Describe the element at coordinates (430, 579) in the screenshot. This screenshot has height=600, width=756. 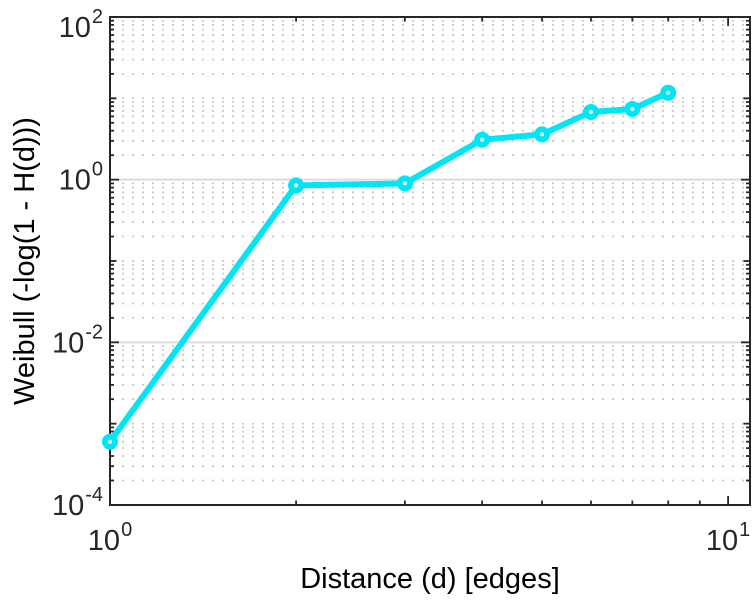
I see `x-axis-label: Distance (d) [edges]` at that location.